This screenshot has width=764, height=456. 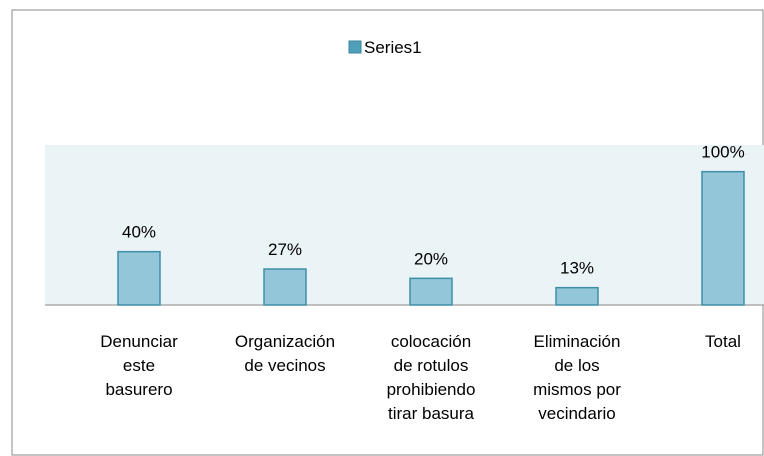 What do you see at coordinates (431, 341) in the screenshot?
I see `x-tick-label: colocación` at bounding box center [431, 341].